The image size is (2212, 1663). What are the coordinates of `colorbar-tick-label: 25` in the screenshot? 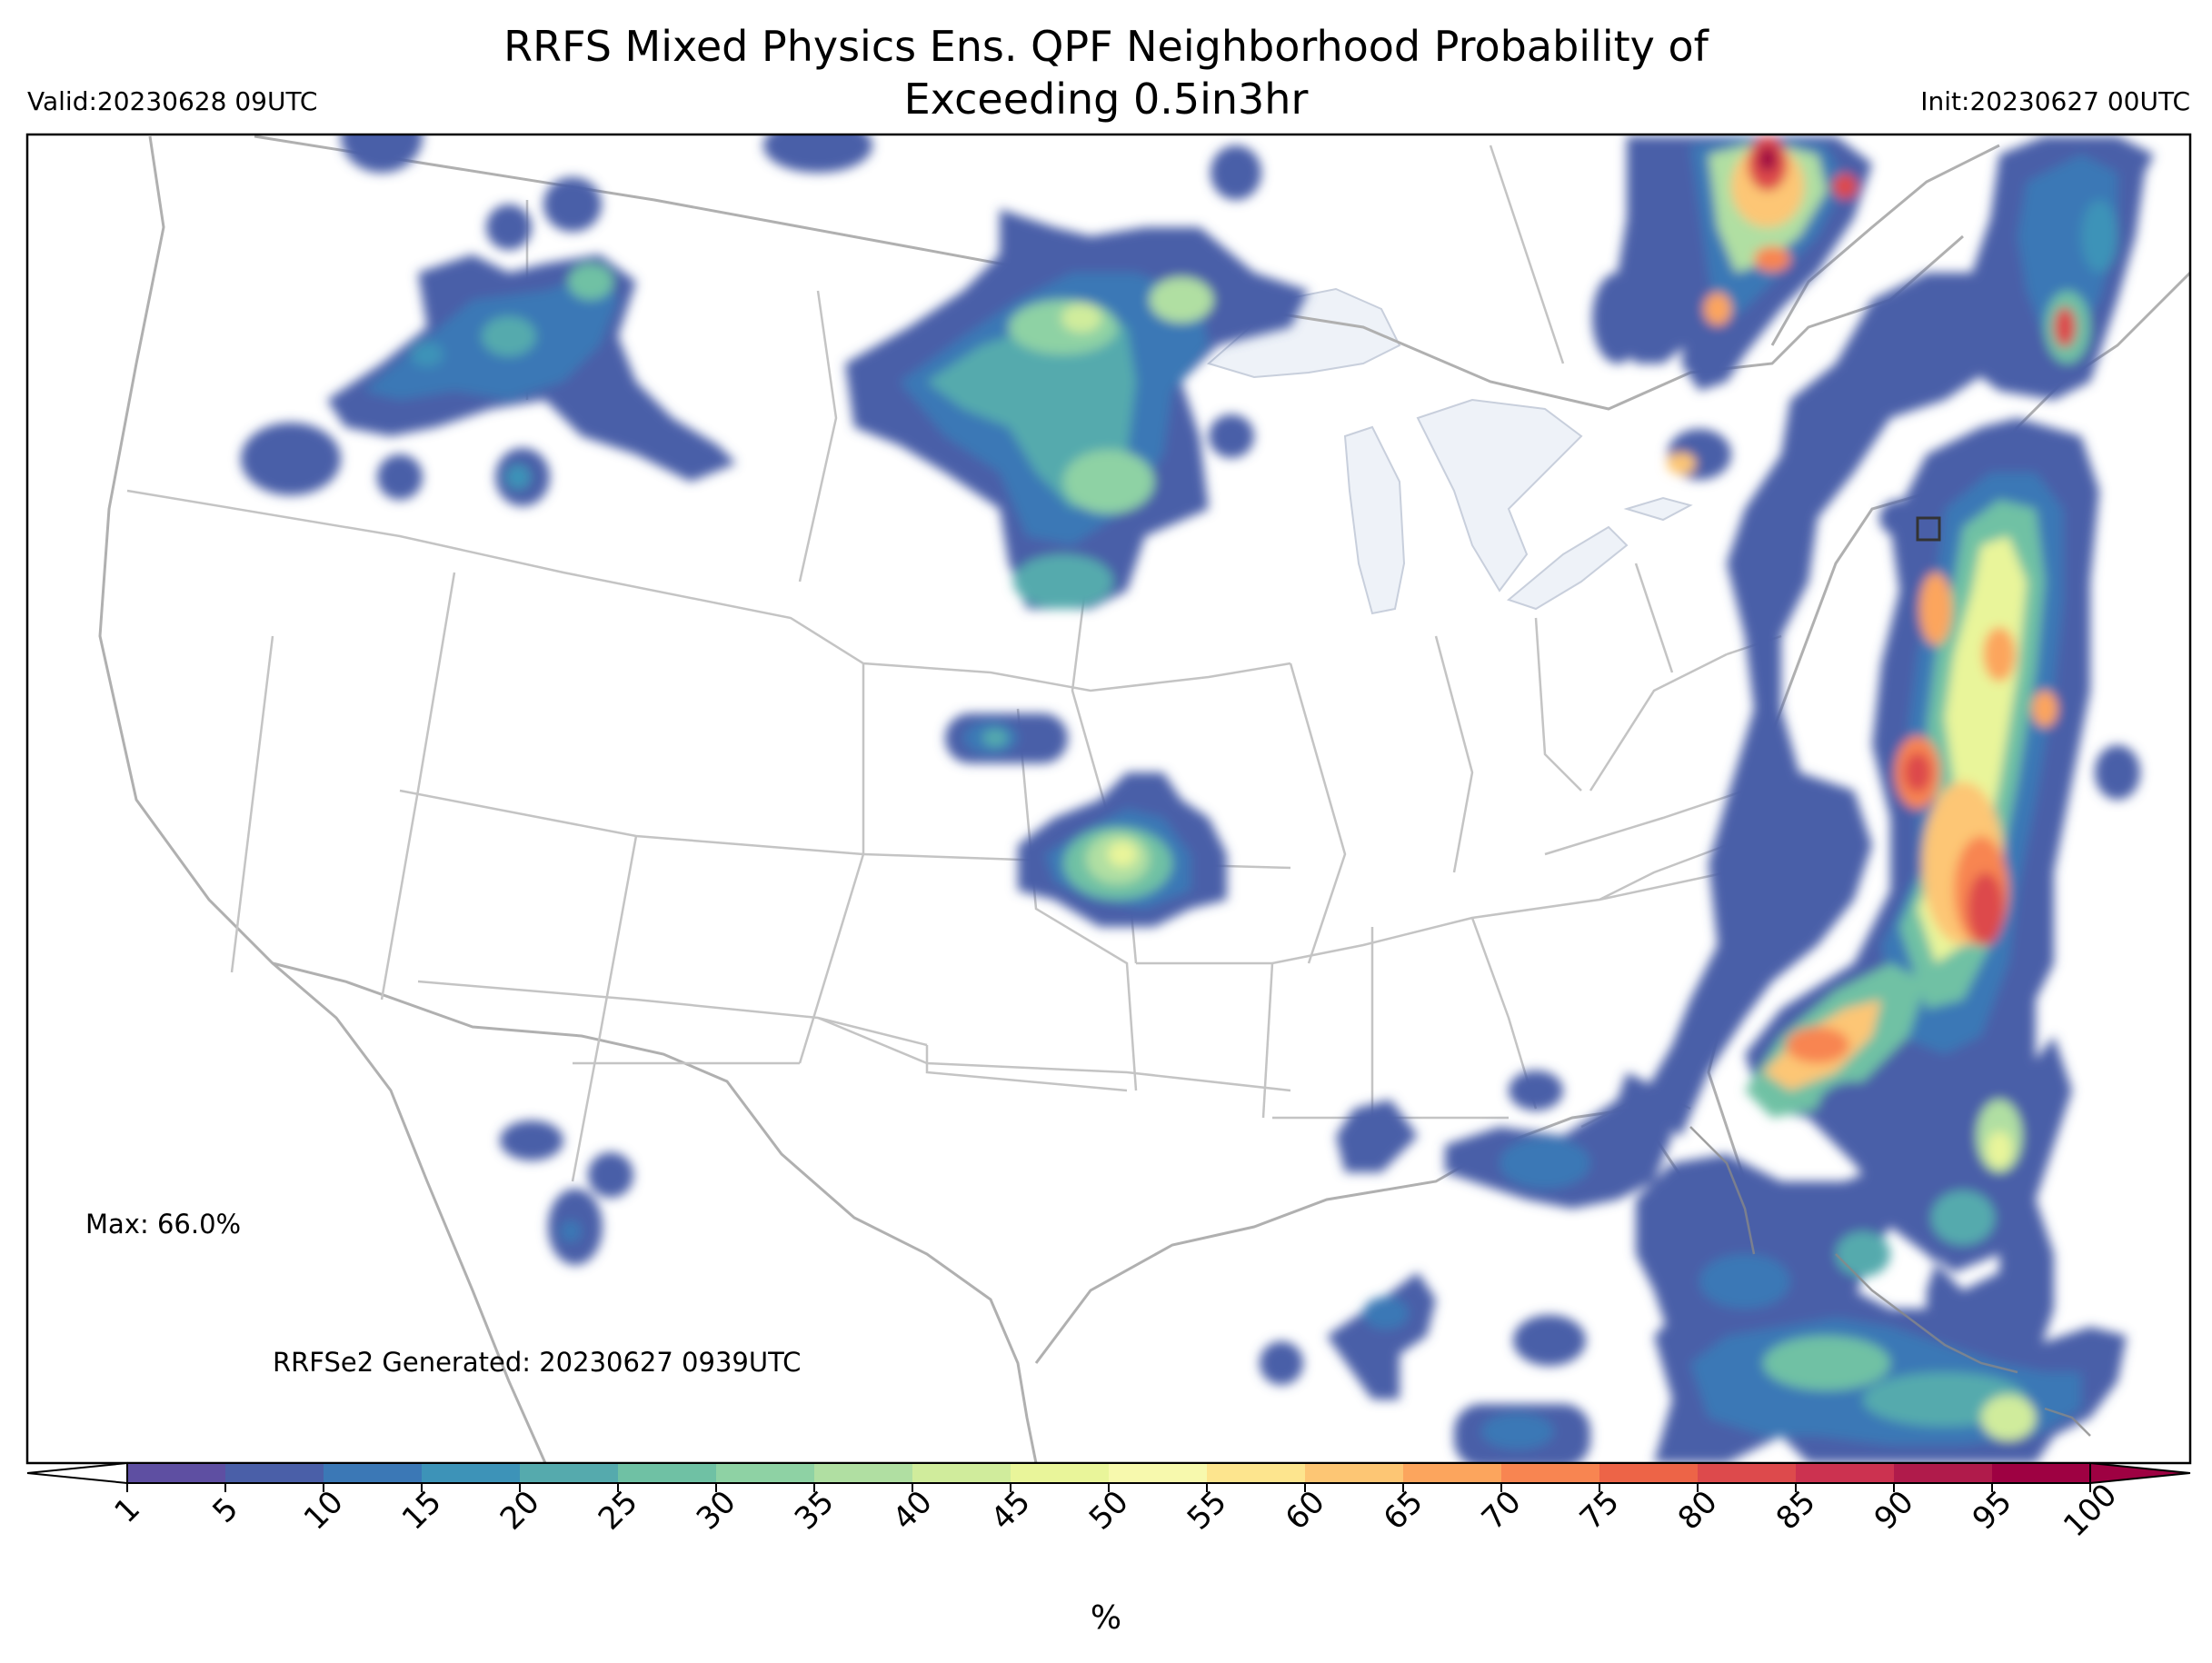 It's located at (618, 1511).